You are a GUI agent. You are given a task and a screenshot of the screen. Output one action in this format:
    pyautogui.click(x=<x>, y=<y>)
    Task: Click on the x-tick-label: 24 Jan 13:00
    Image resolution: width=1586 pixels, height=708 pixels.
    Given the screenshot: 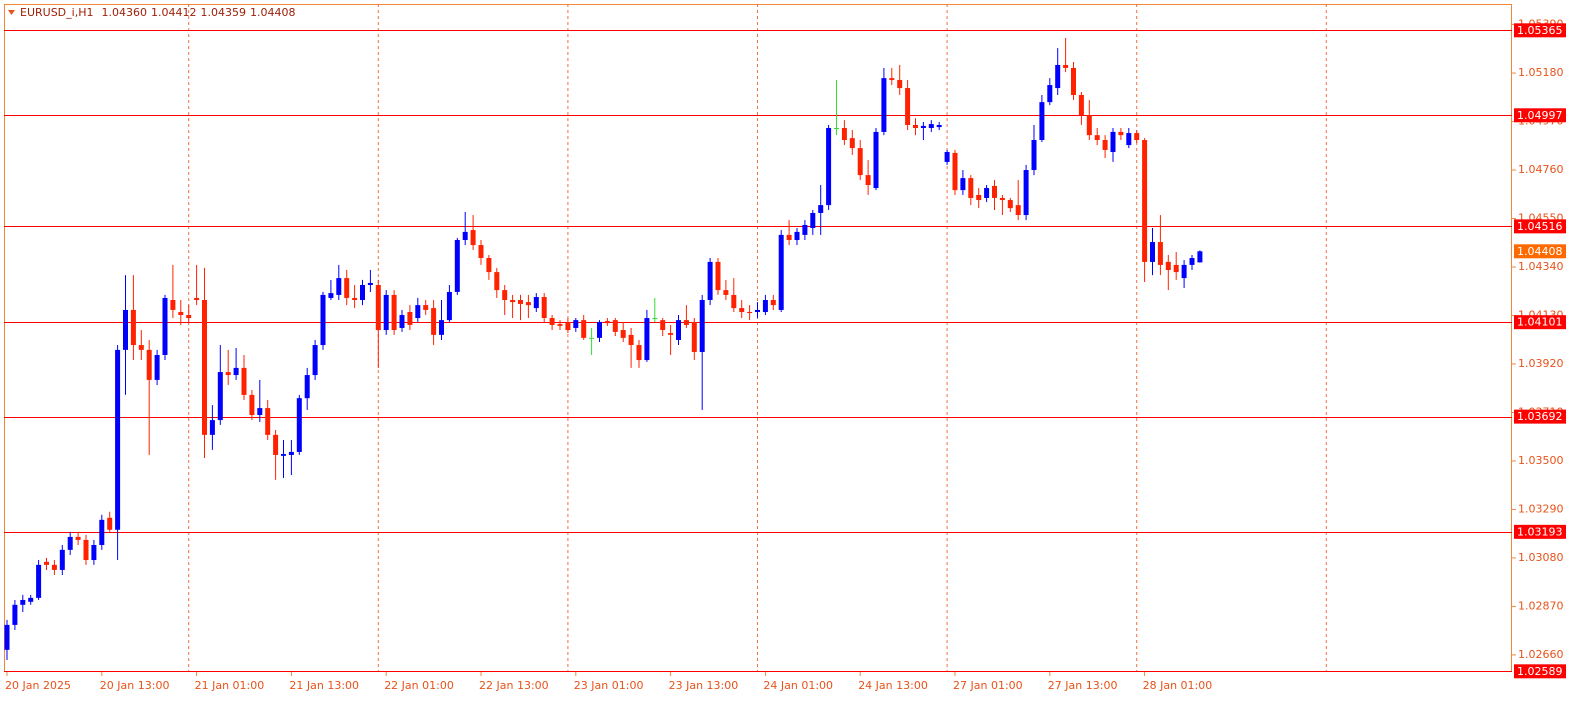 What is the action you would take?
    pyautogui.click(x=893, y=685)
    